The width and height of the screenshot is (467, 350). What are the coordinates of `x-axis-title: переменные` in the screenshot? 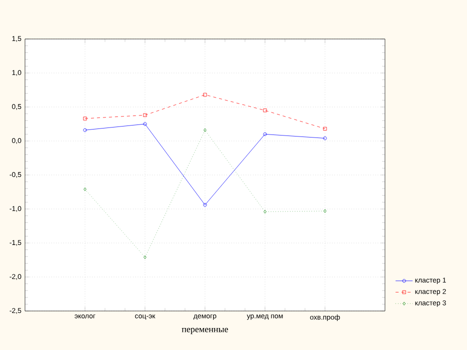 It's located at (205, 331).